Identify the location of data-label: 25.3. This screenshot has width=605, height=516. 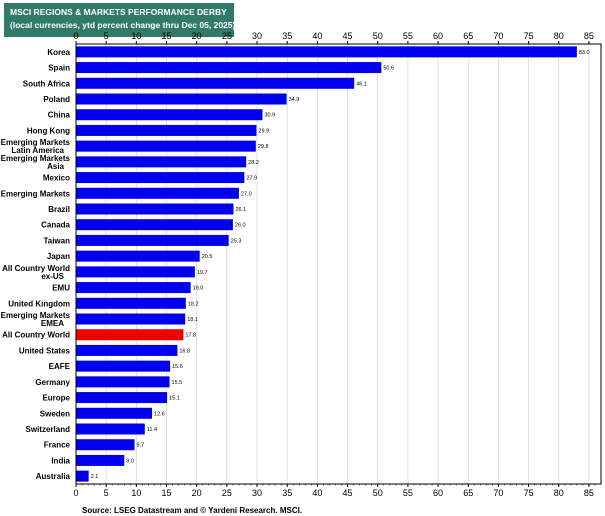
(236, 241).